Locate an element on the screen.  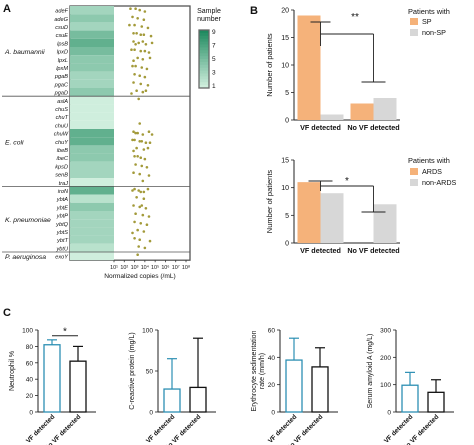
gene-label: adeG is located at coordinates (61, 20).